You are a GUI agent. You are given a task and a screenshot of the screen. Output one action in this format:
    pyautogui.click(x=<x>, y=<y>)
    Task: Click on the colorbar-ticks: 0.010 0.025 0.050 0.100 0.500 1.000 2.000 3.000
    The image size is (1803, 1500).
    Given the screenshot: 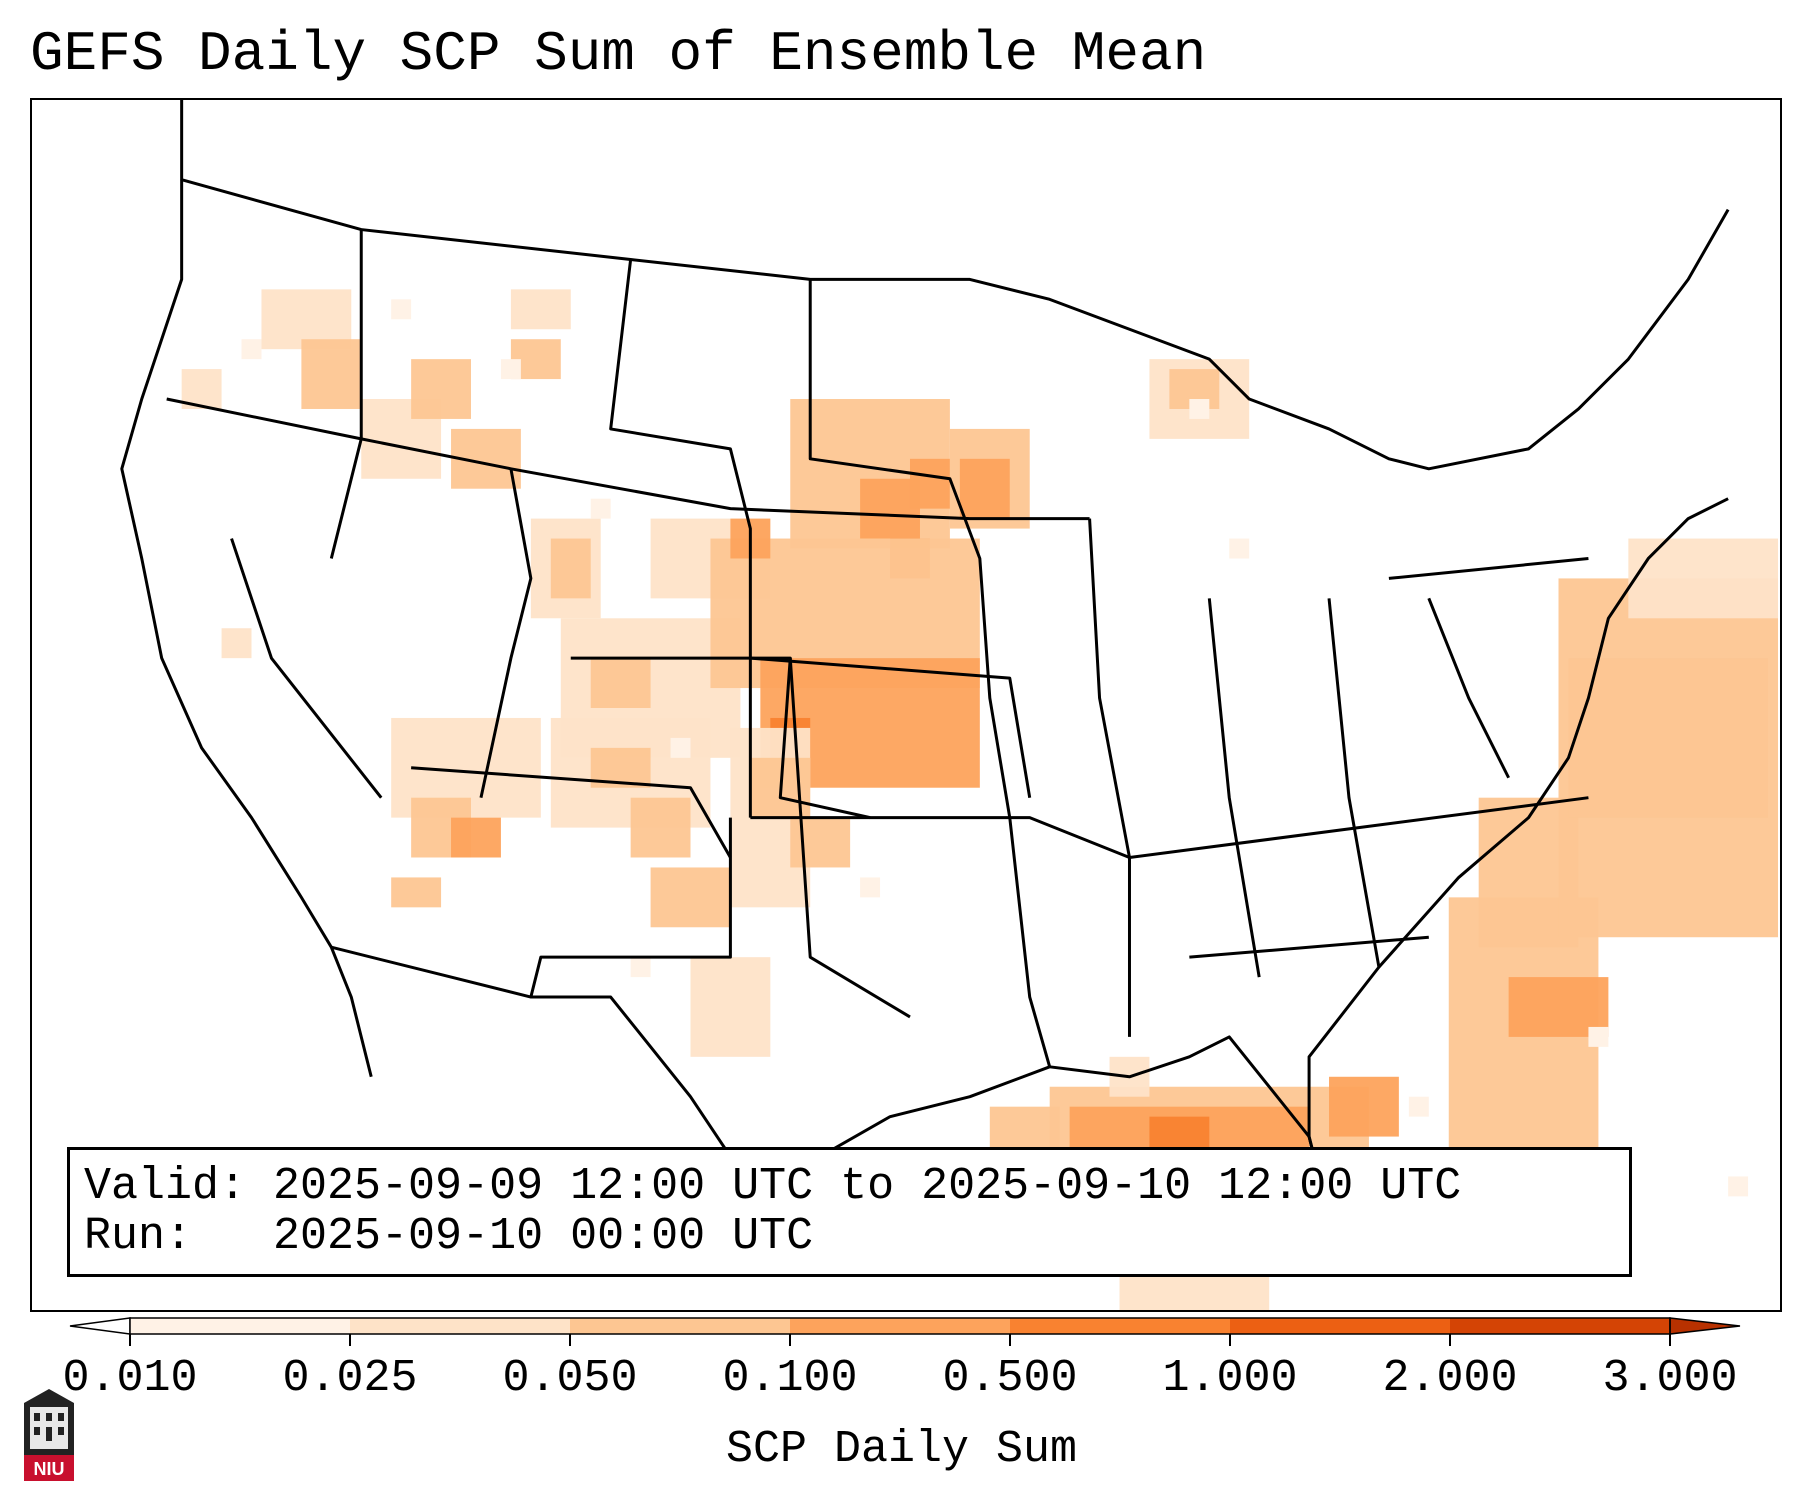 What is the action you would take?
    pyautogui.click(x=900, y=1369)
    